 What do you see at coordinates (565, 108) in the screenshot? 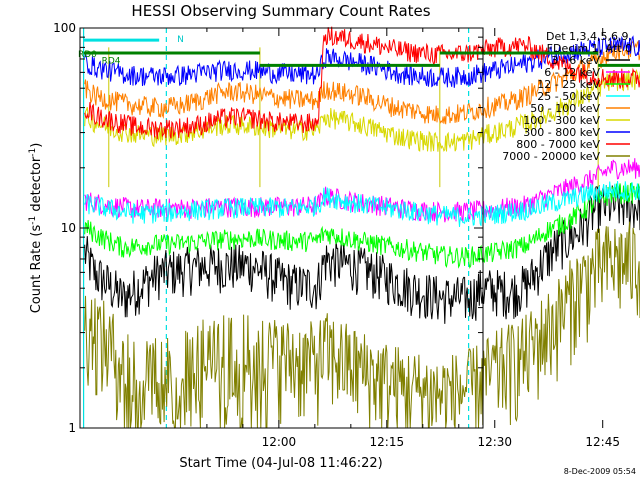
I see `legend-label: 50 - 100 keV` at bounding box center [565, 108].